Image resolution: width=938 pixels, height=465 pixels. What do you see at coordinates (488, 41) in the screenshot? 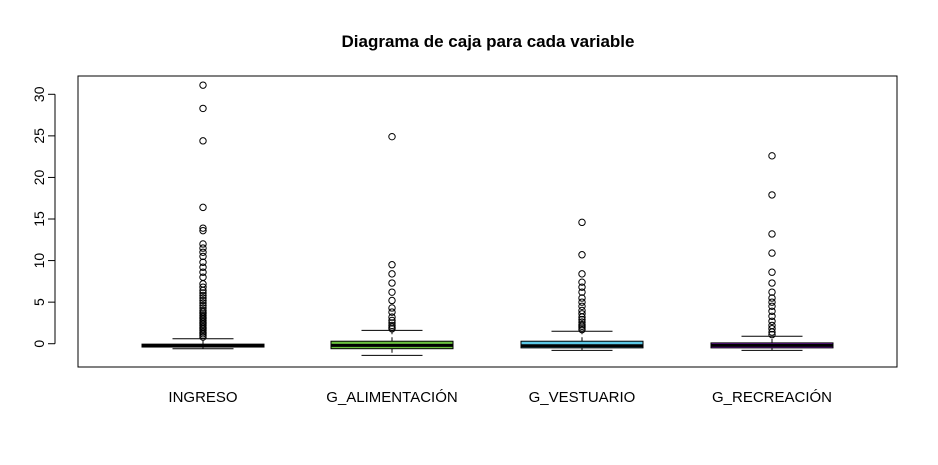
I see `chart-title: Diagrama de caja para cada variable` at bounding box center [488, 41].